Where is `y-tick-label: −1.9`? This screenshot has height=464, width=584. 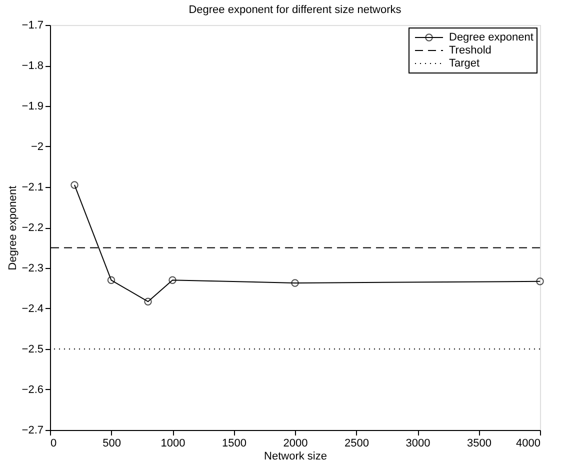
y-tick-label: −1.9 is located at coordinates (33, 106).